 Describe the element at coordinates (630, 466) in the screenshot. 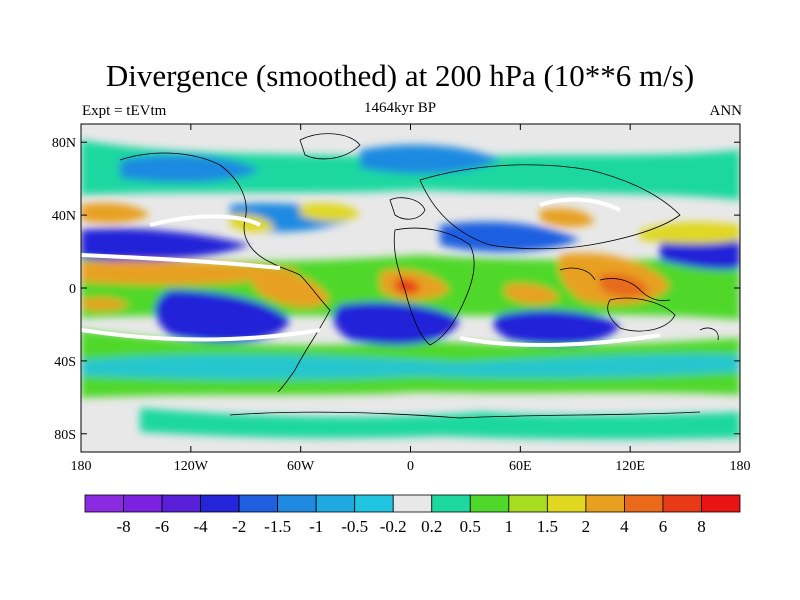

I see `lon-tick-label: 120E` at that location.